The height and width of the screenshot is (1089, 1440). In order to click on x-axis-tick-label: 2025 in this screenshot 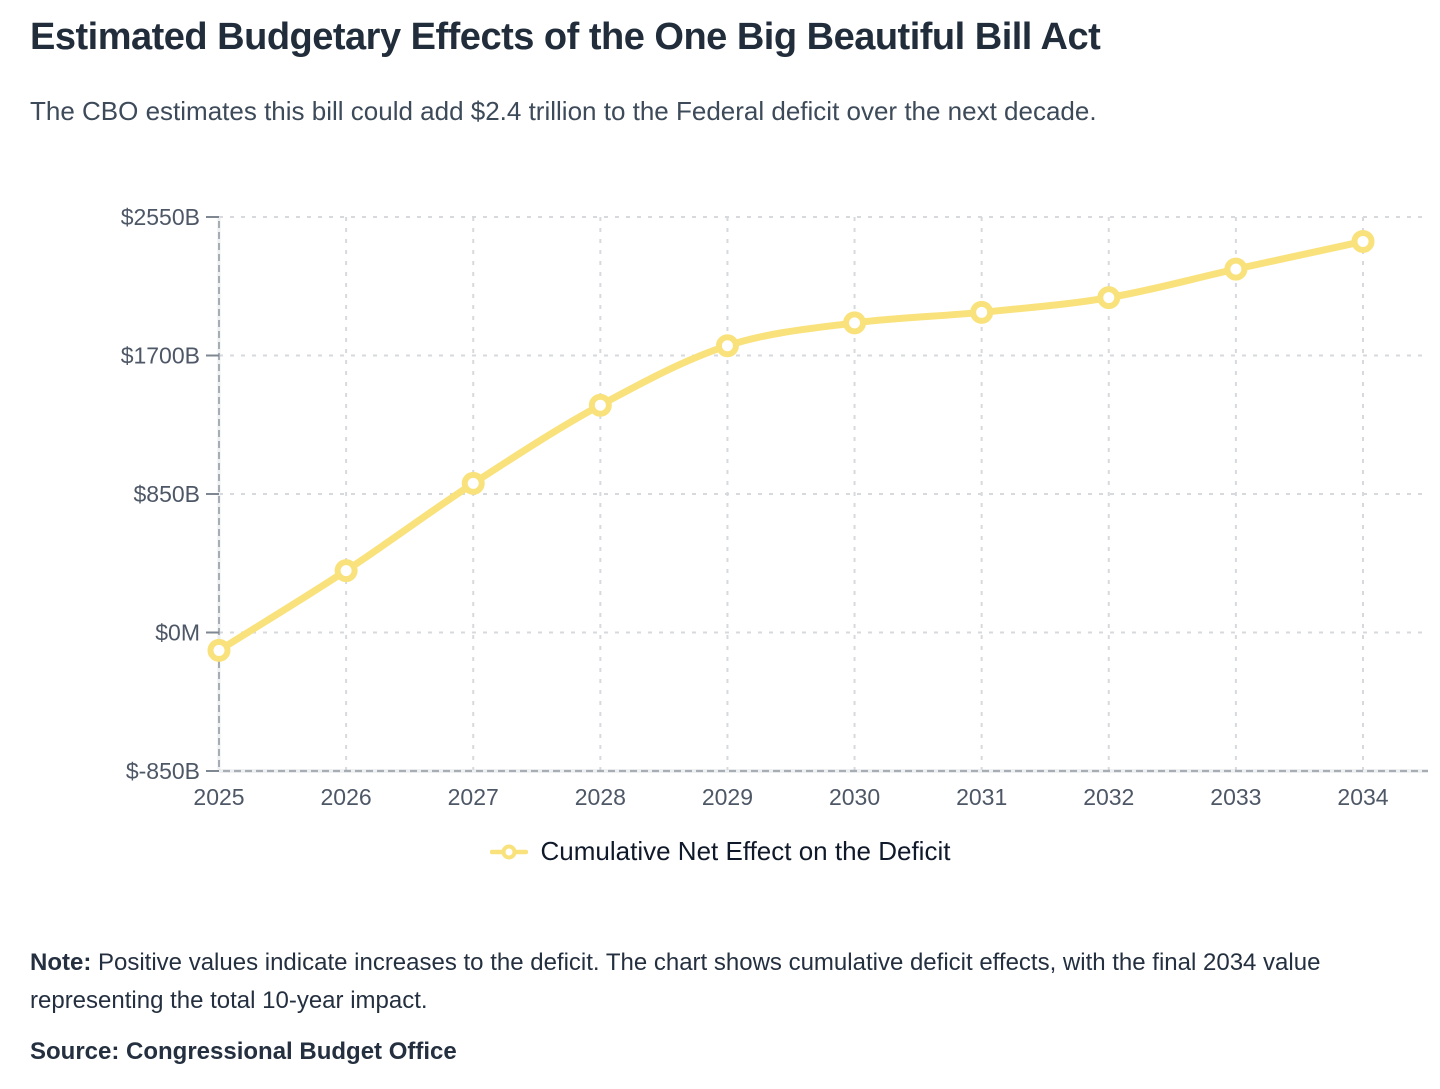, I will do `click(218, 797)`.